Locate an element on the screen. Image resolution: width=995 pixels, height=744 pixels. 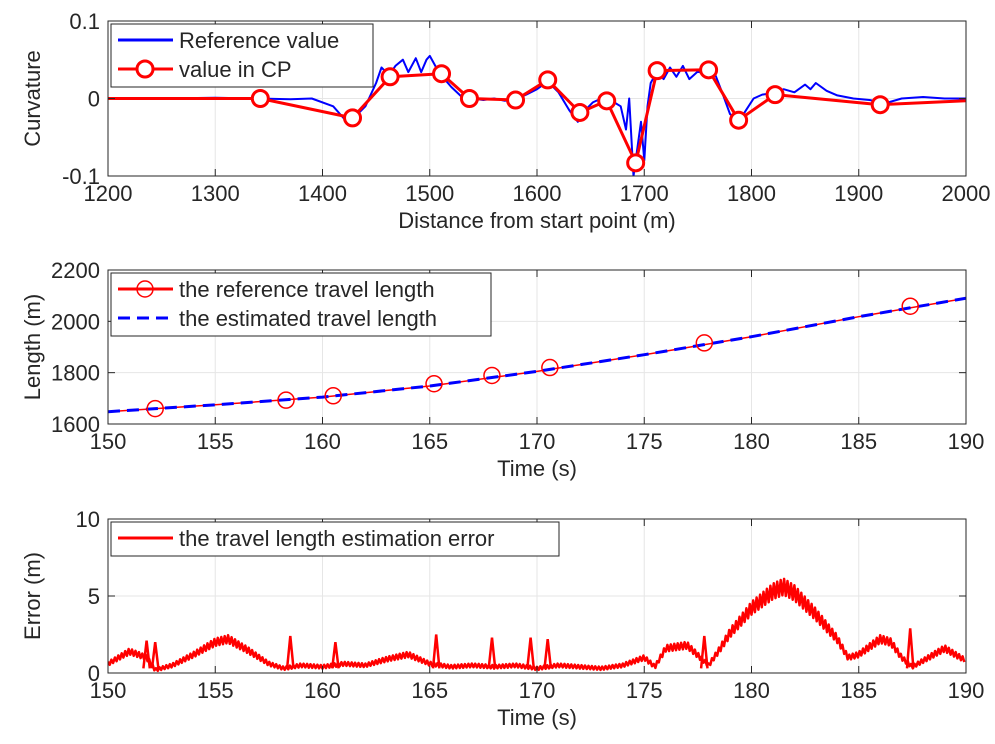
y-tick-label: 10 is located at coordinates (88, 519).